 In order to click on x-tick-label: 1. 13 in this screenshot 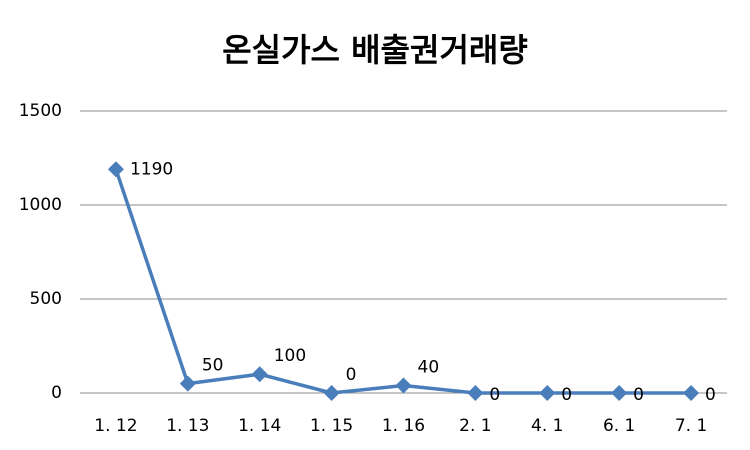, I will do `click(187, 426)`.